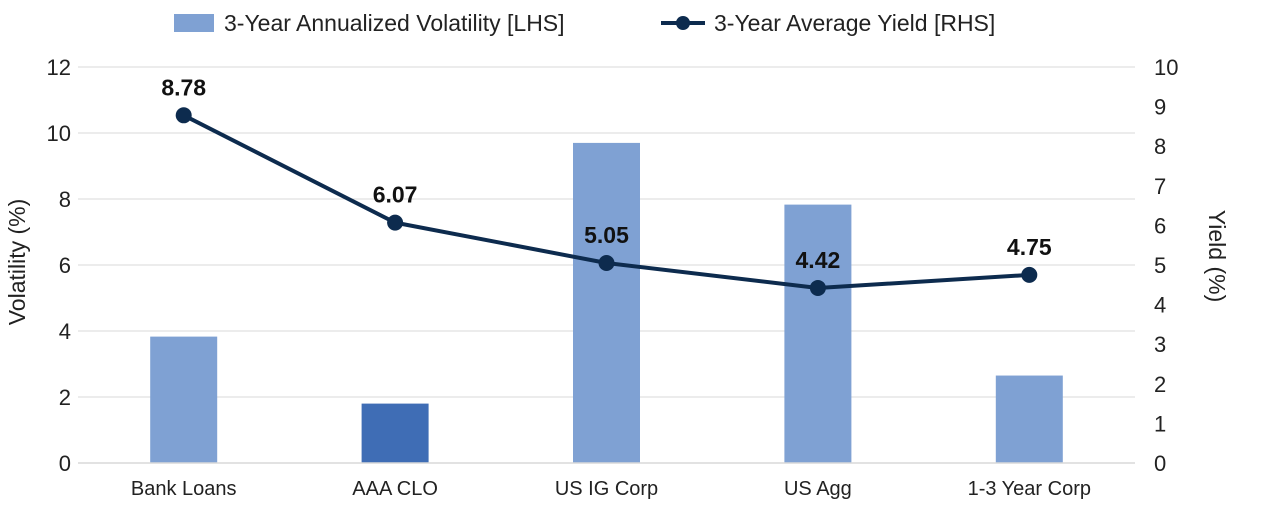 This screenshot has height=514, width=1280. What do you see at coordinates (395, 195) in the screenshot?
I see `yield-data-label: 6.07` at bounding box center [395, 195].